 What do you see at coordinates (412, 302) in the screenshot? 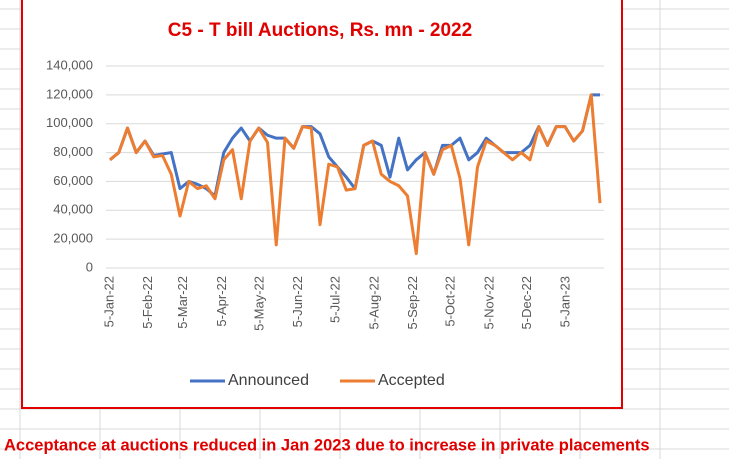
I see `x-tick-label: 5-Sep-22` at bounding box center [412, 302].